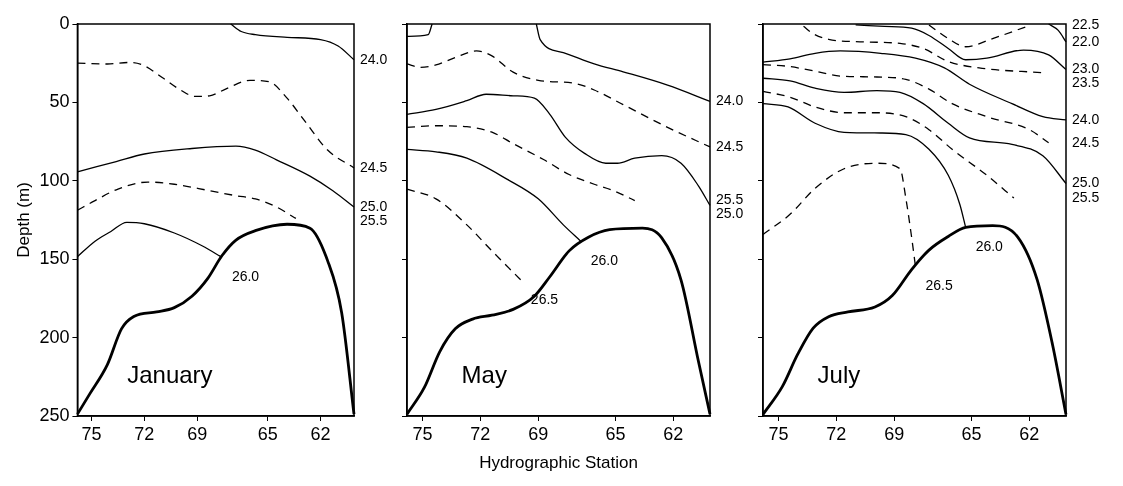 This screenshot has height=486, width=1123. What do you see at coordinates (54, 179) in the screenshot?
I see `y-tick-label: 100` at bounding box center [54, 179].